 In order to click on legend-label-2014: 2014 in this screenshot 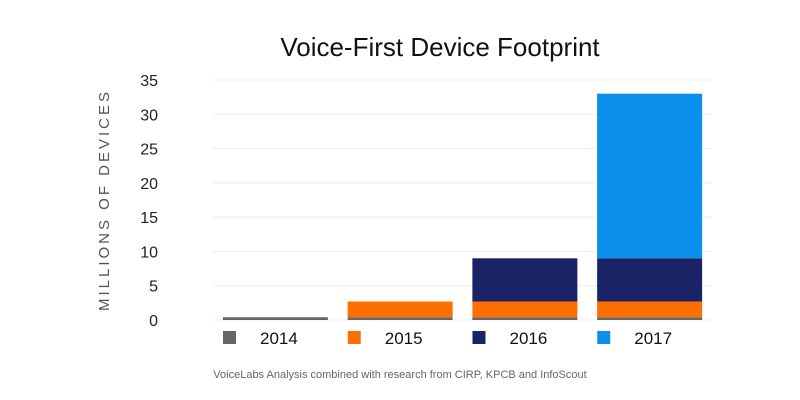, I will do `click(279, 338)`.